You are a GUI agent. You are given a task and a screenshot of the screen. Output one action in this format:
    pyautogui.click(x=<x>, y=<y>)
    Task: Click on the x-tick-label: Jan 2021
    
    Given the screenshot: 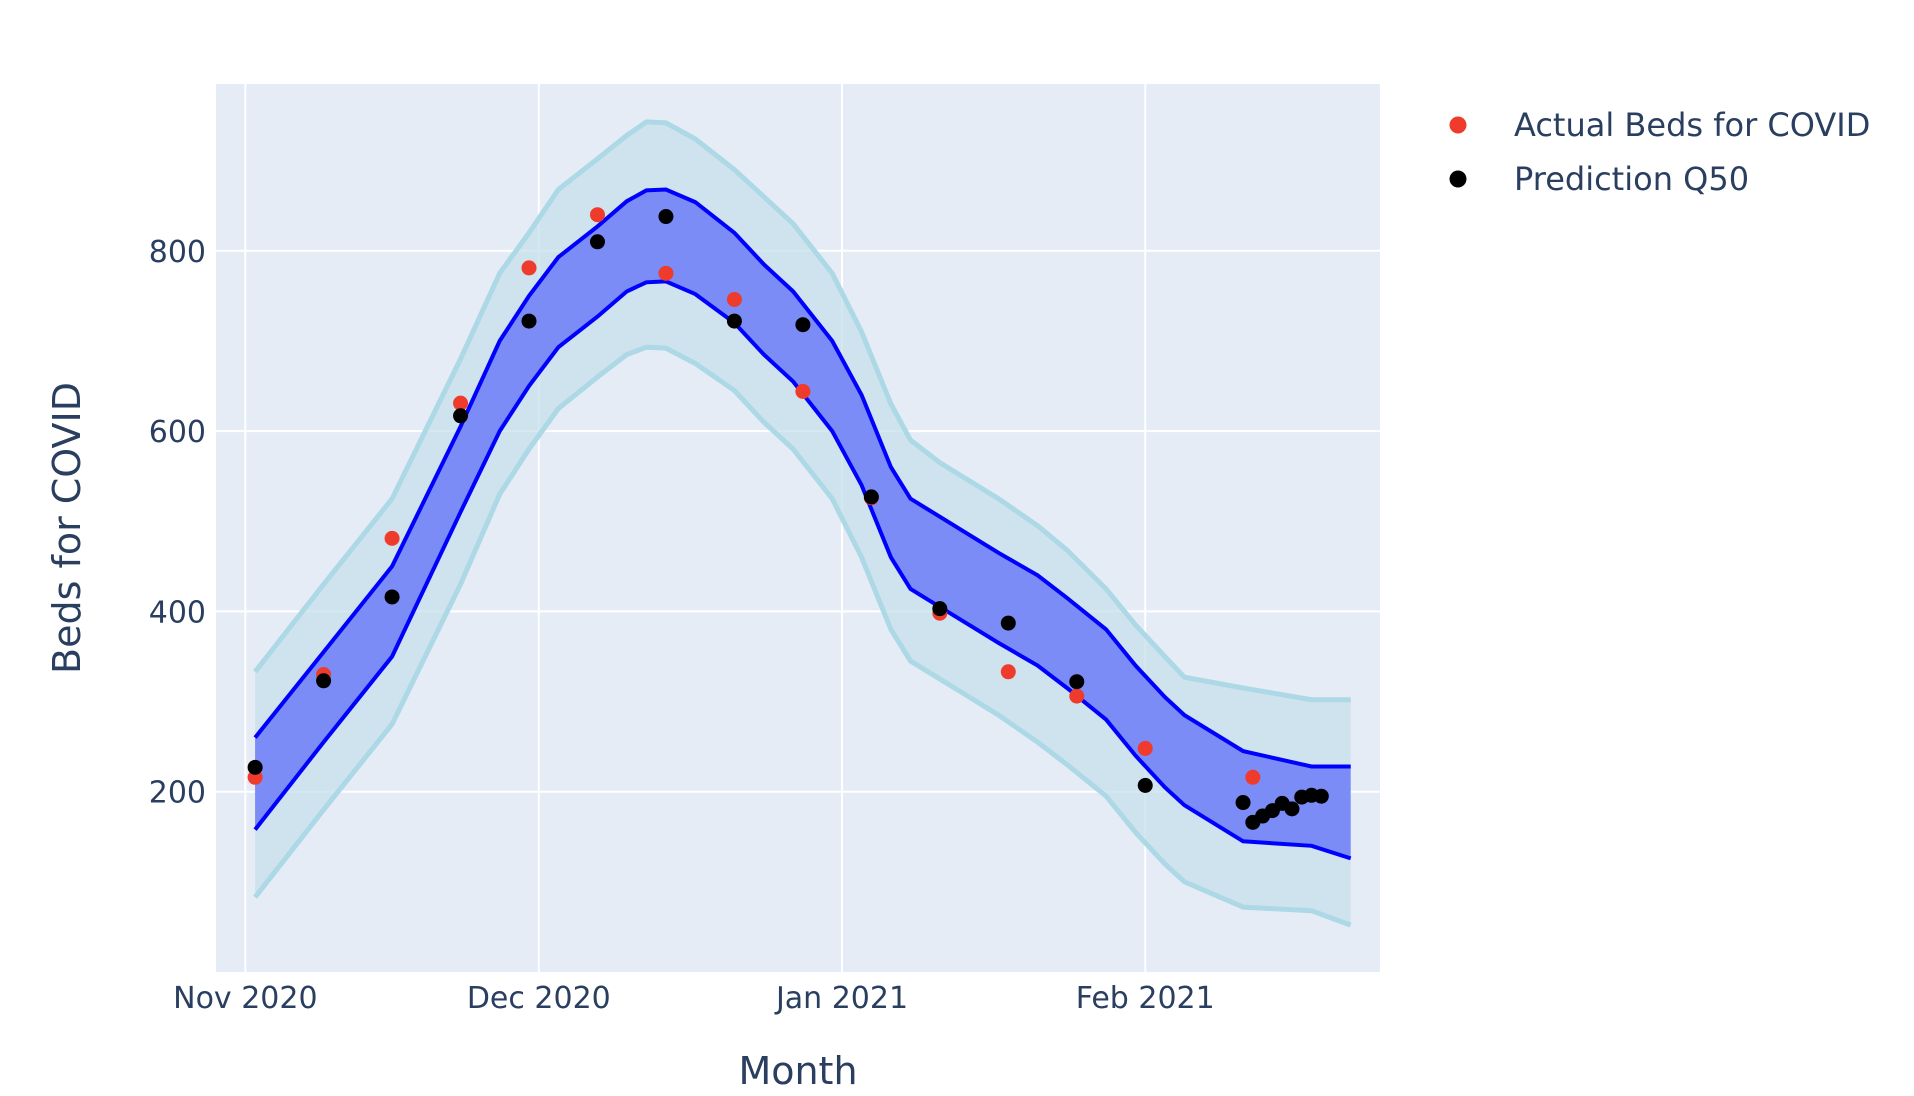 What is the action you would take?
    pyautogui.click(x=841, y=998)
    